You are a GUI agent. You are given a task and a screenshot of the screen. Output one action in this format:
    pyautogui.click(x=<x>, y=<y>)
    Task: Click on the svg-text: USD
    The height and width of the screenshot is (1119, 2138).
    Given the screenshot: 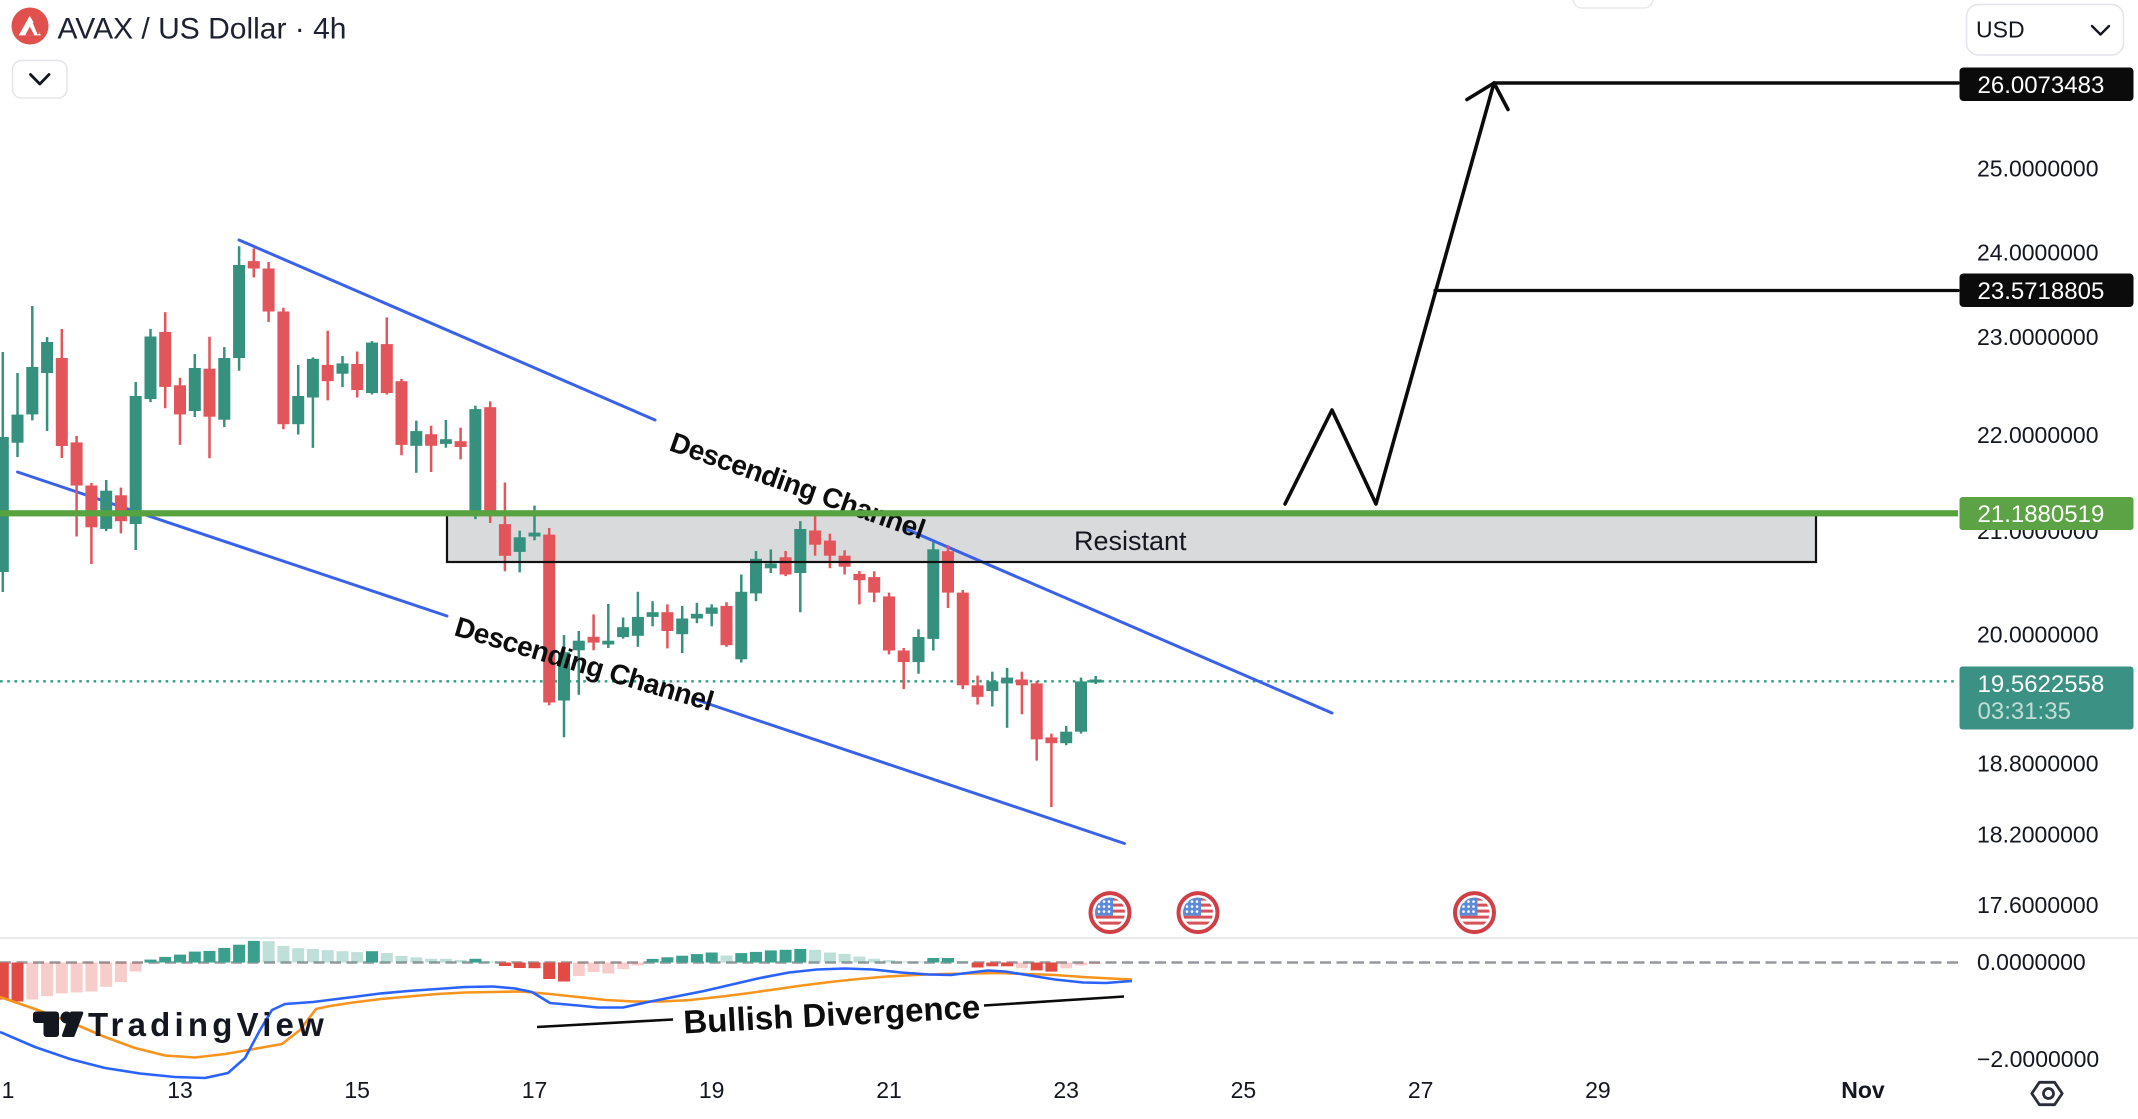 What is the action you would take?
    pyautogui.click(x=2000, y=30)
    